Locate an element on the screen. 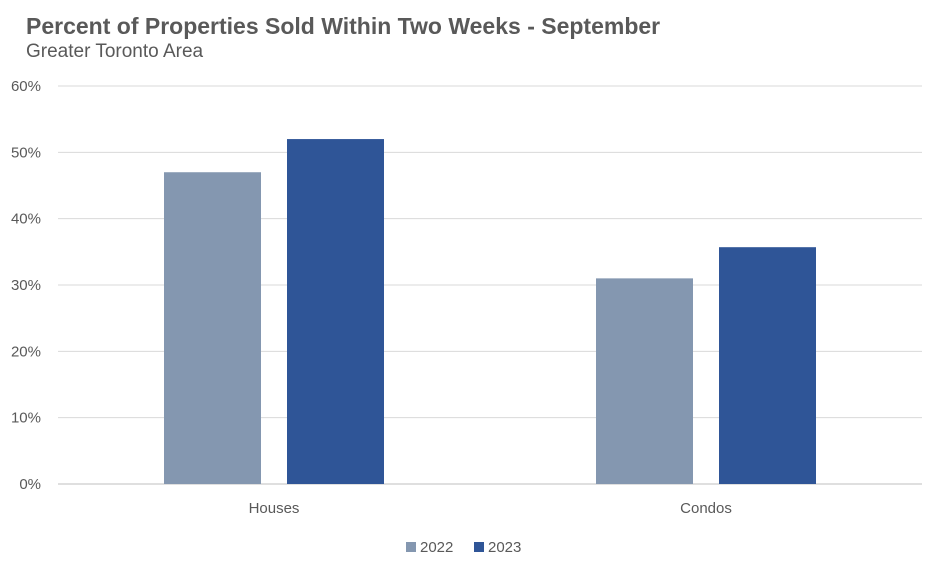  y-tick-label: 0% is located at coordinates (30, 484).